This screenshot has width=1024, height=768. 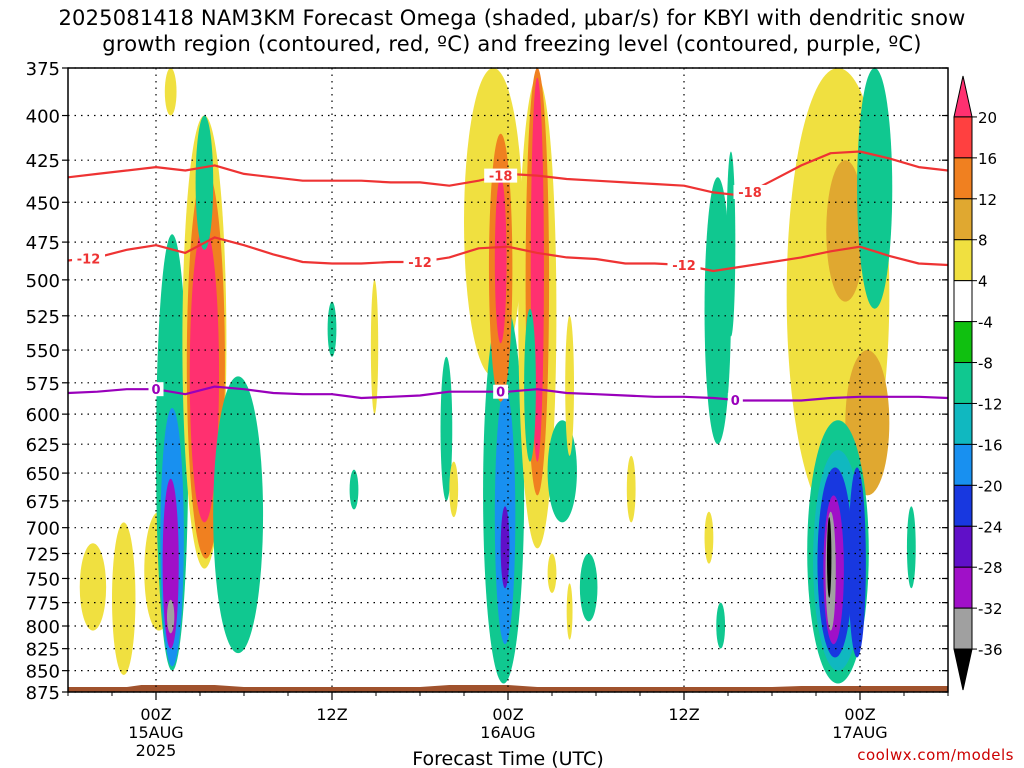 What do you see at coordinates (43, 351) in the screenshot?
I see `y-tick-label-550: 550` at bounding box center [43, 351].